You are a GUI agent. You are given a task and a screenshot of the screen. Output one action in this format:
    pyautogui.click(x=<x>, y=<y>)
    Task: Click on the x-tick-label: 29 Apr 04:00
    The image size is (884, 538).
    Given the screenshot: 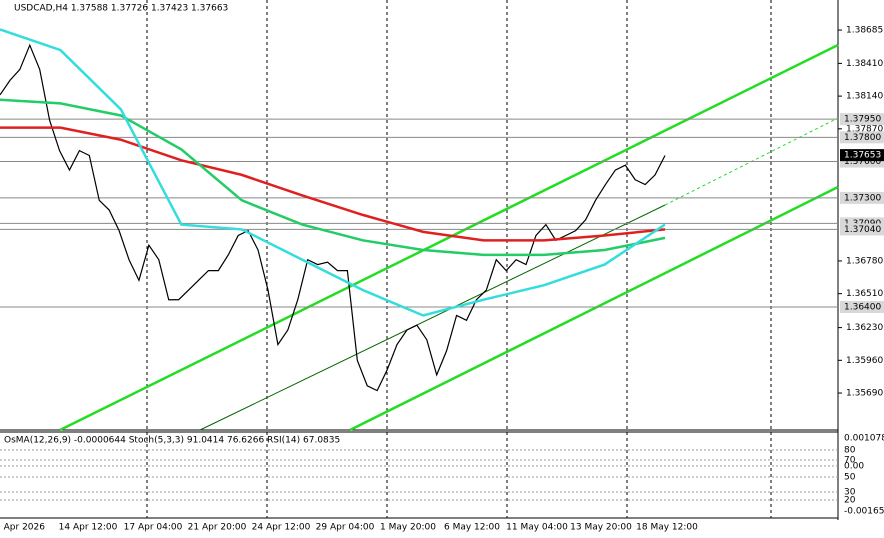 What is the action you would take?
    pyautogui.click(x=345, y=528)
    